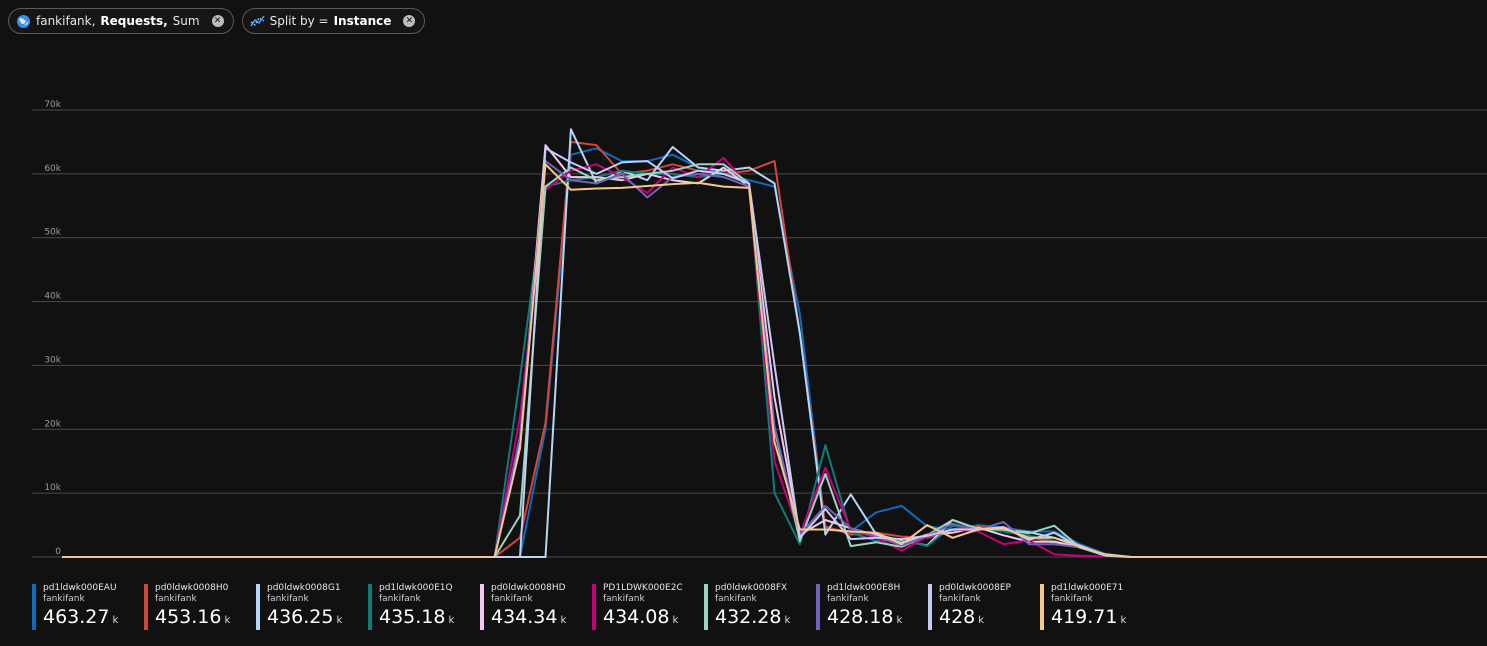  I want to click on legend-item: pd1ldwk000E1Q fankifank 435.18 k, so click(424, 607).